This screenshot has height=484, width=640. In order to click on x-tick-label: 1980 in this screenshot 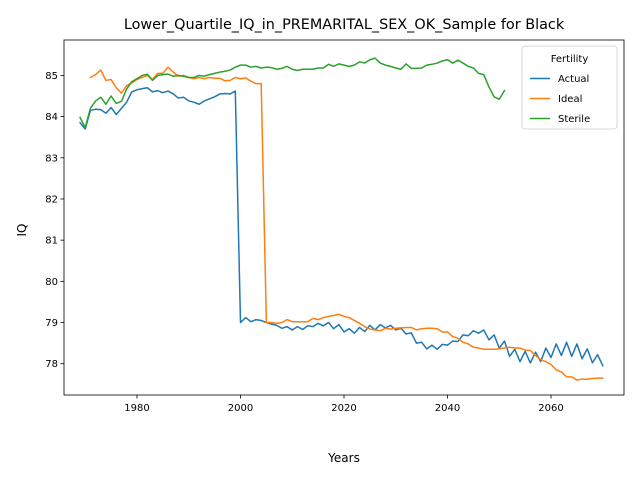, I will do `click(136, 408)`.